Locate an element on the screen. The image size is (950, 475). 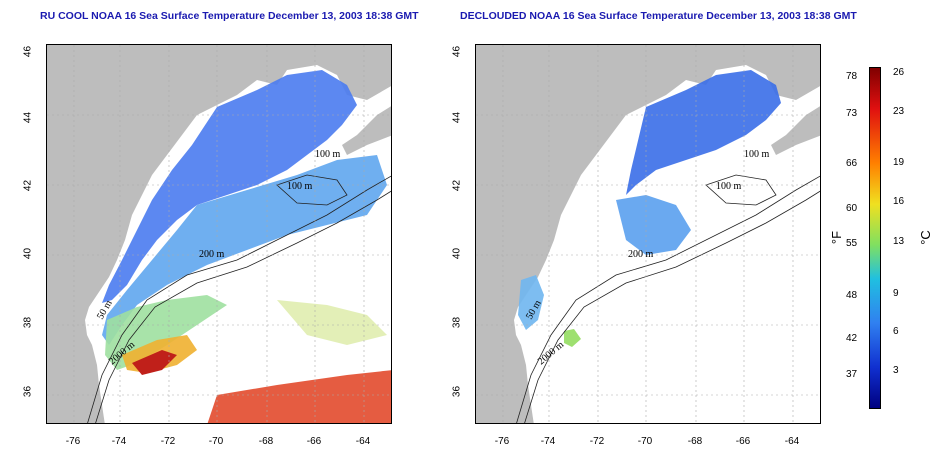
sst-hot-core is located at coordinates (154, 362).